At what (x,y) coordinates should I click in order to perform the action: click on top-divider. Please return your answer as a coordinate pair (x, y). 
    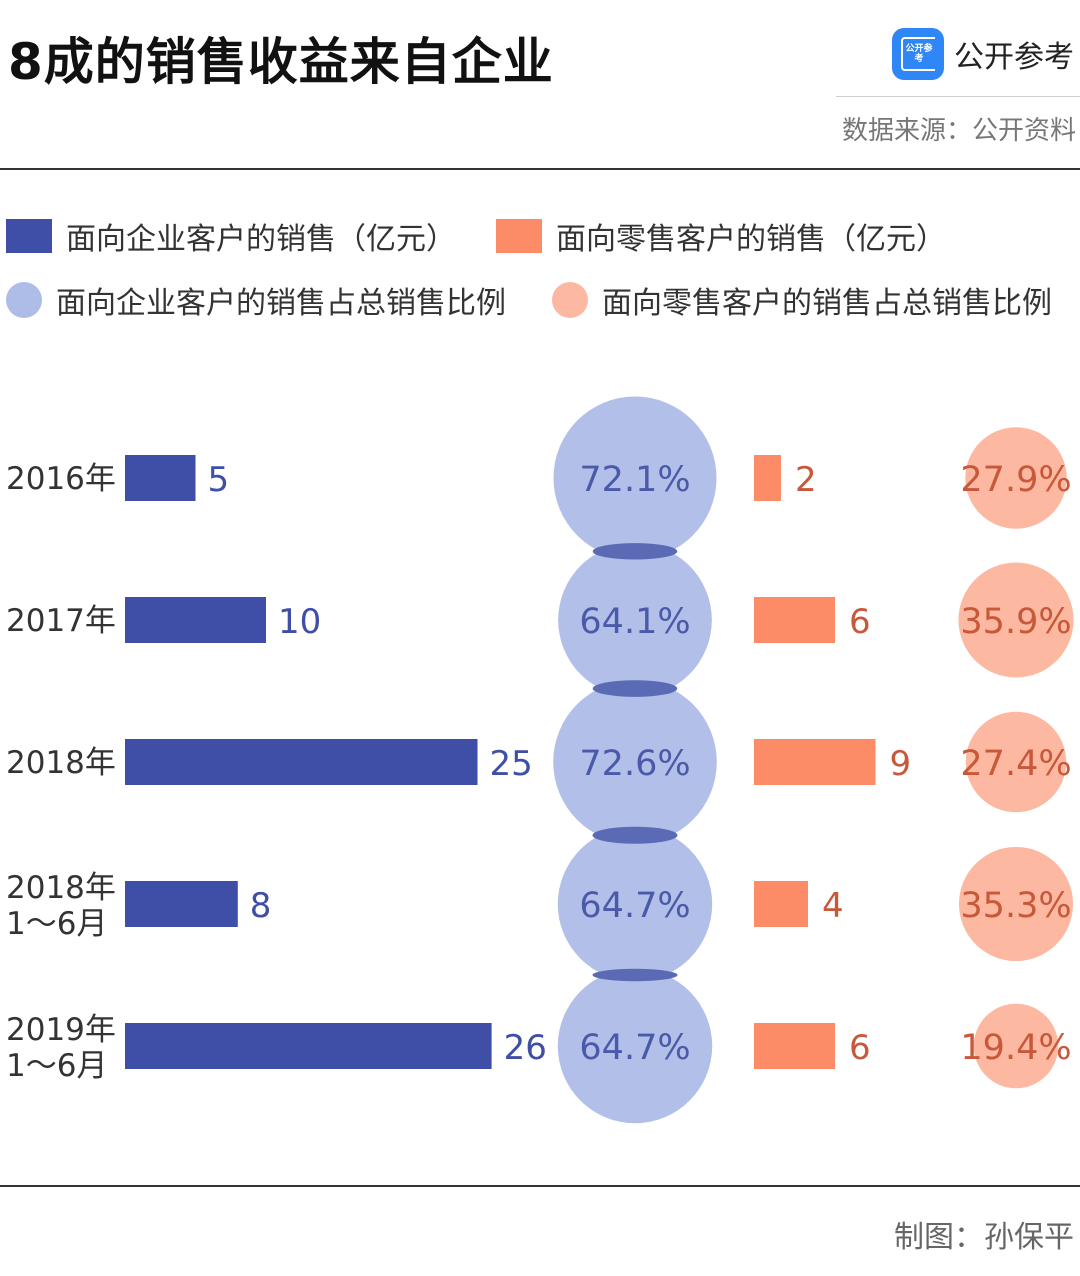
    Looking at the image, I should click on (540, 169).